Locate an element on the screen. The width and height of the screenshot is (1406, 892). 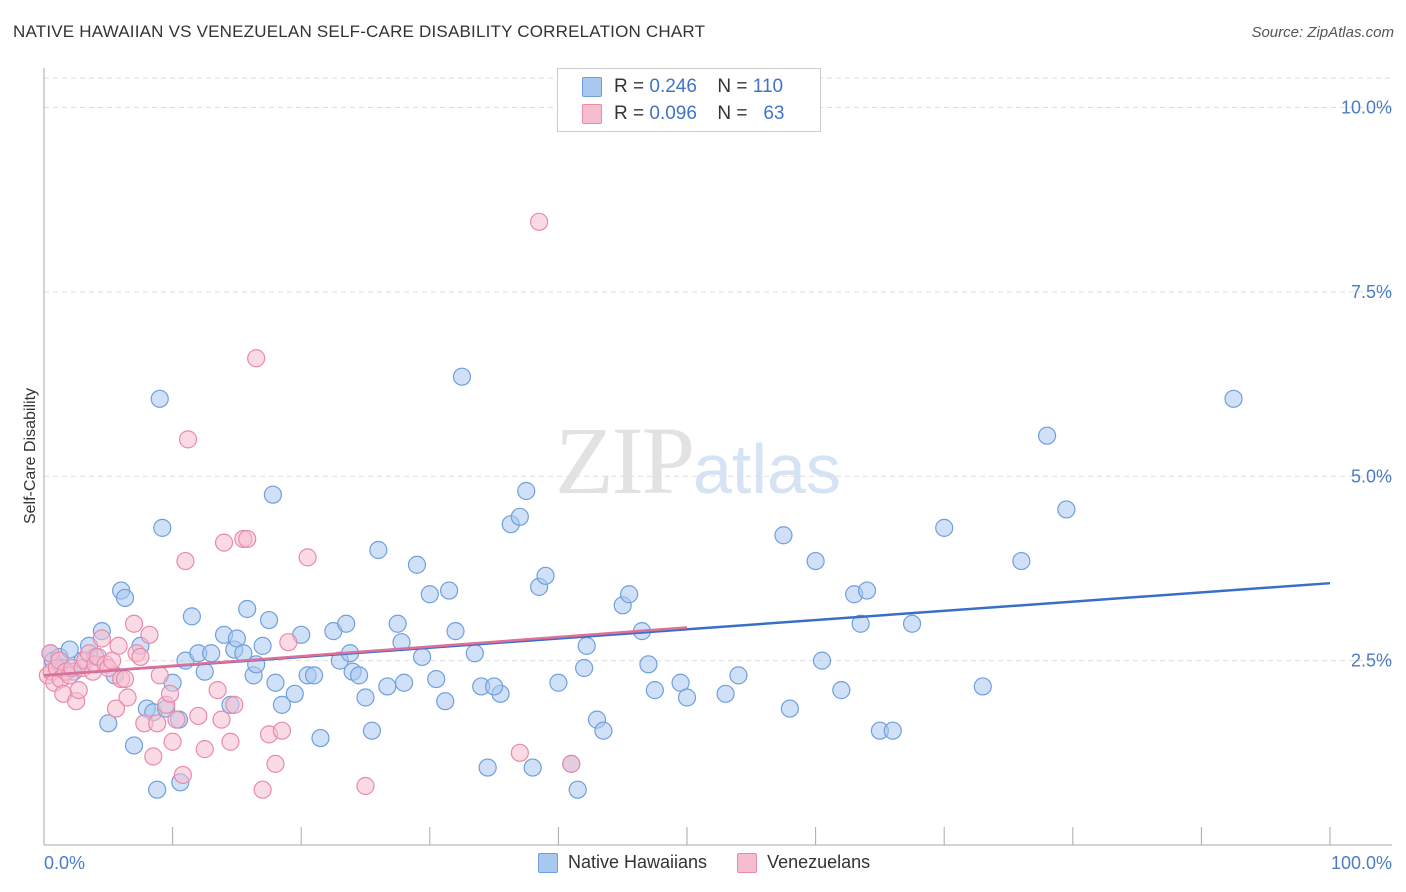
legend-n-label: N = is located at coordinates (732, 86).